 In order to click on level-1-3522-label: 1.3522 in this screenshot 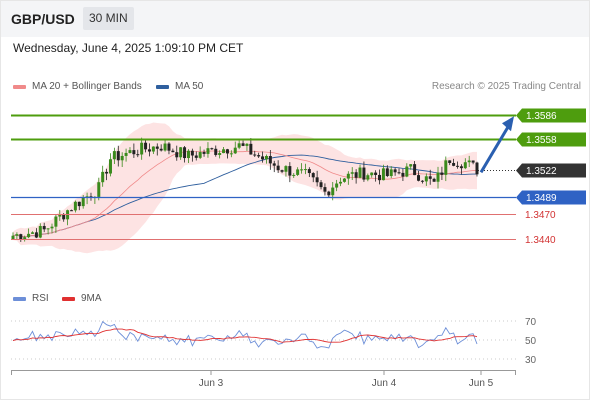, I will do `click(541, 171)`.